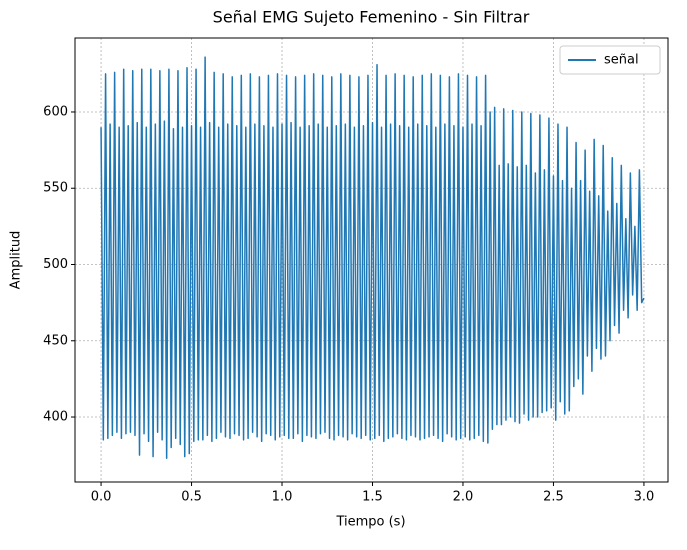 This screenshot has height=550, width=687. Describe the element at coordinates (372, 497) in the screenshot. I see `x-tick-label: 1.5` at that location.